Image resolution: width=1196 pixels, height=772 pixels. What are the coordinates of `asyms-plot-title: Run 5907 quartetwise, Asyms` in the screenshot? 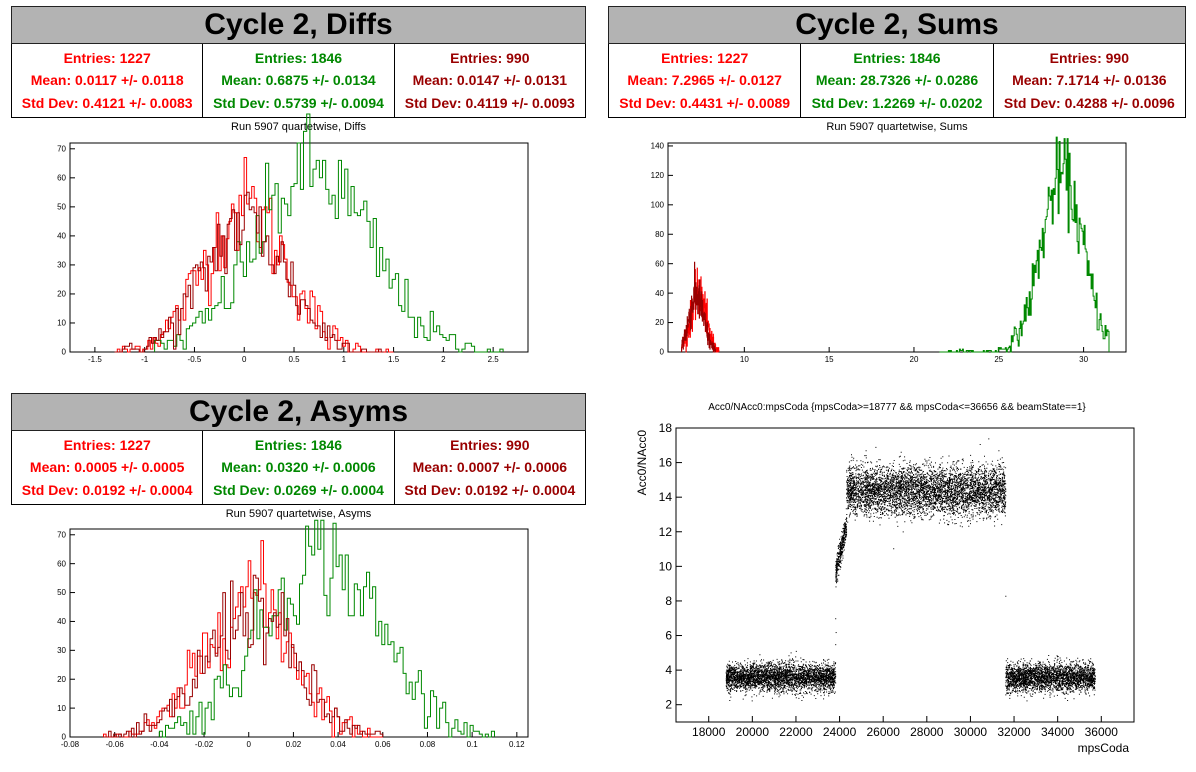 It's located at (298, 514).